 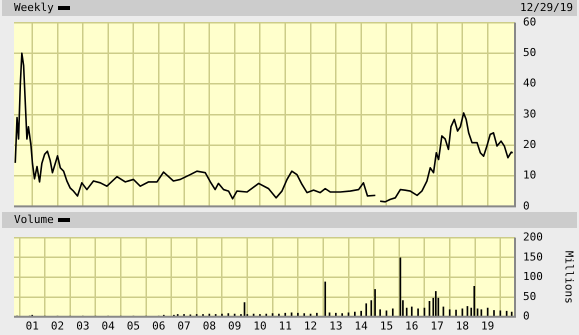 I want to click on y-tick-label: 30, so click(x=529, y=113).